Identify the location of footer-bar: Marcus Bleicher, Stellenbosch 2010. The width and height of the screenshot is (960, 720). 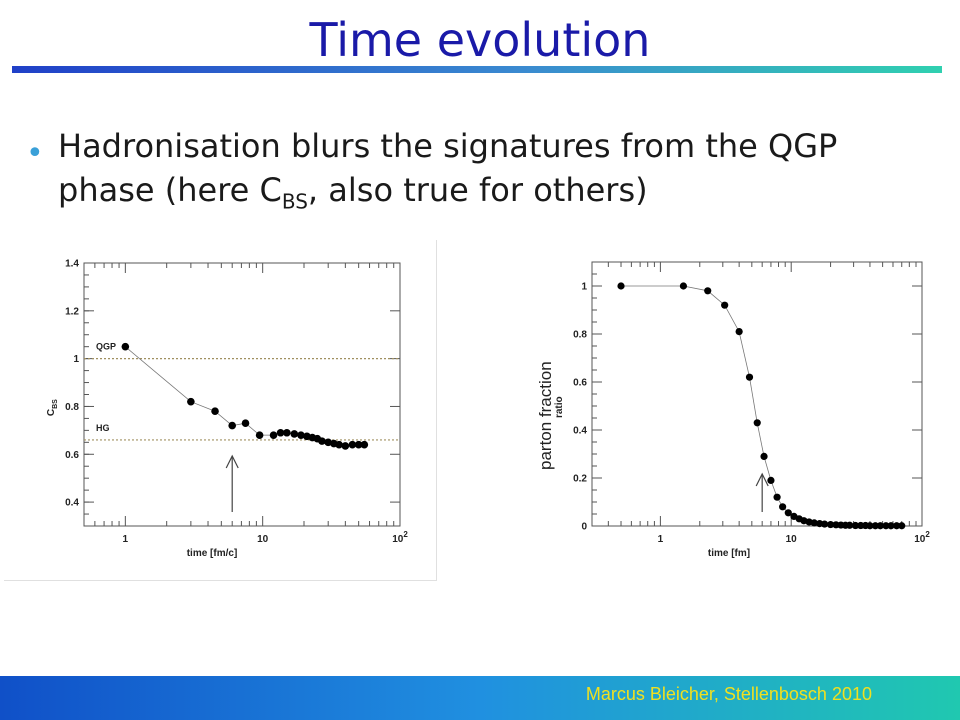
(480, 698).